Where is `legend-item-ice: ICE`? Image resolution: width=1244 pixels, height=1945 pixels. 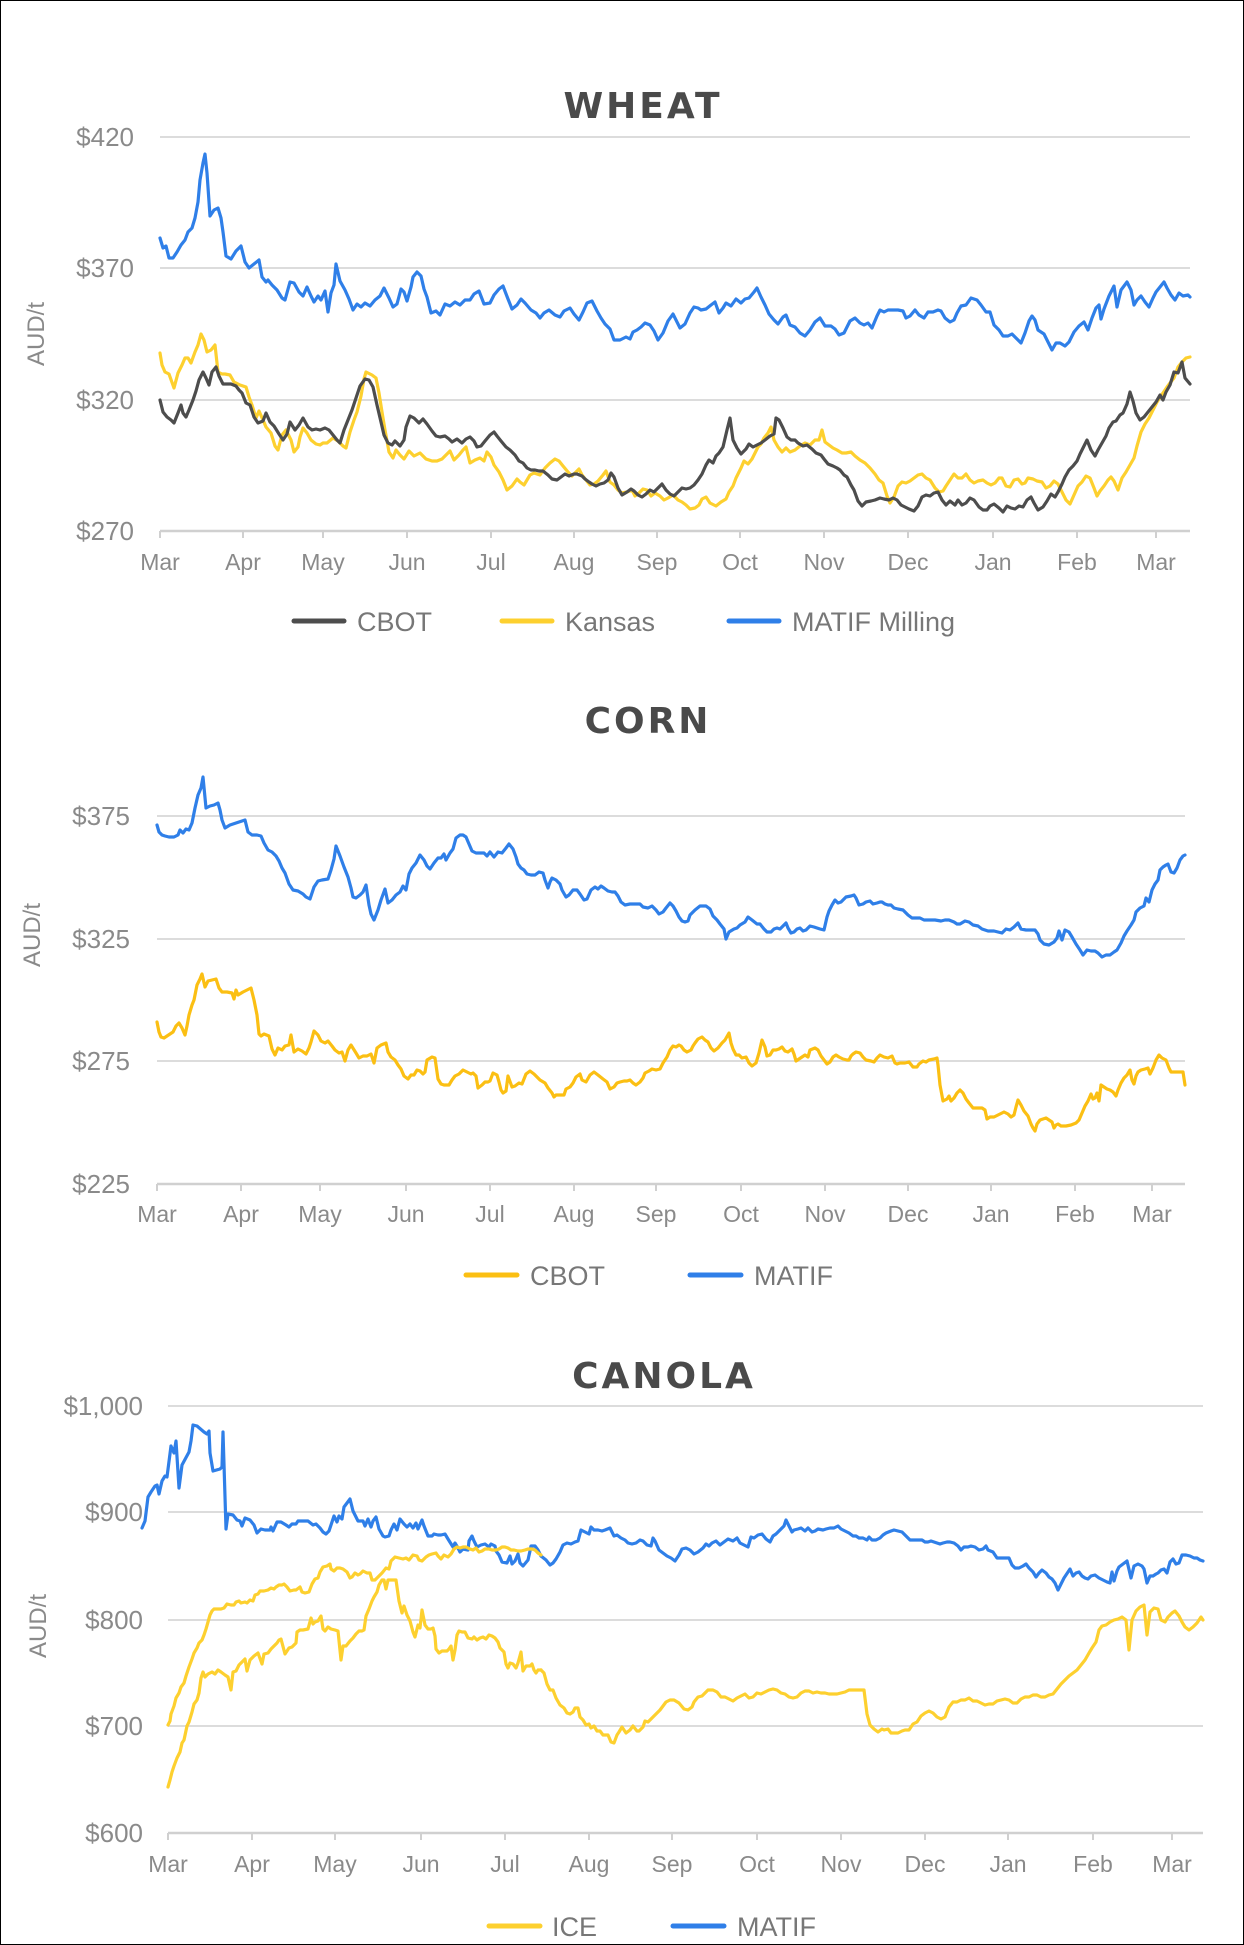 legend-item-ice: ICE is located at coordinates (541, 1927).